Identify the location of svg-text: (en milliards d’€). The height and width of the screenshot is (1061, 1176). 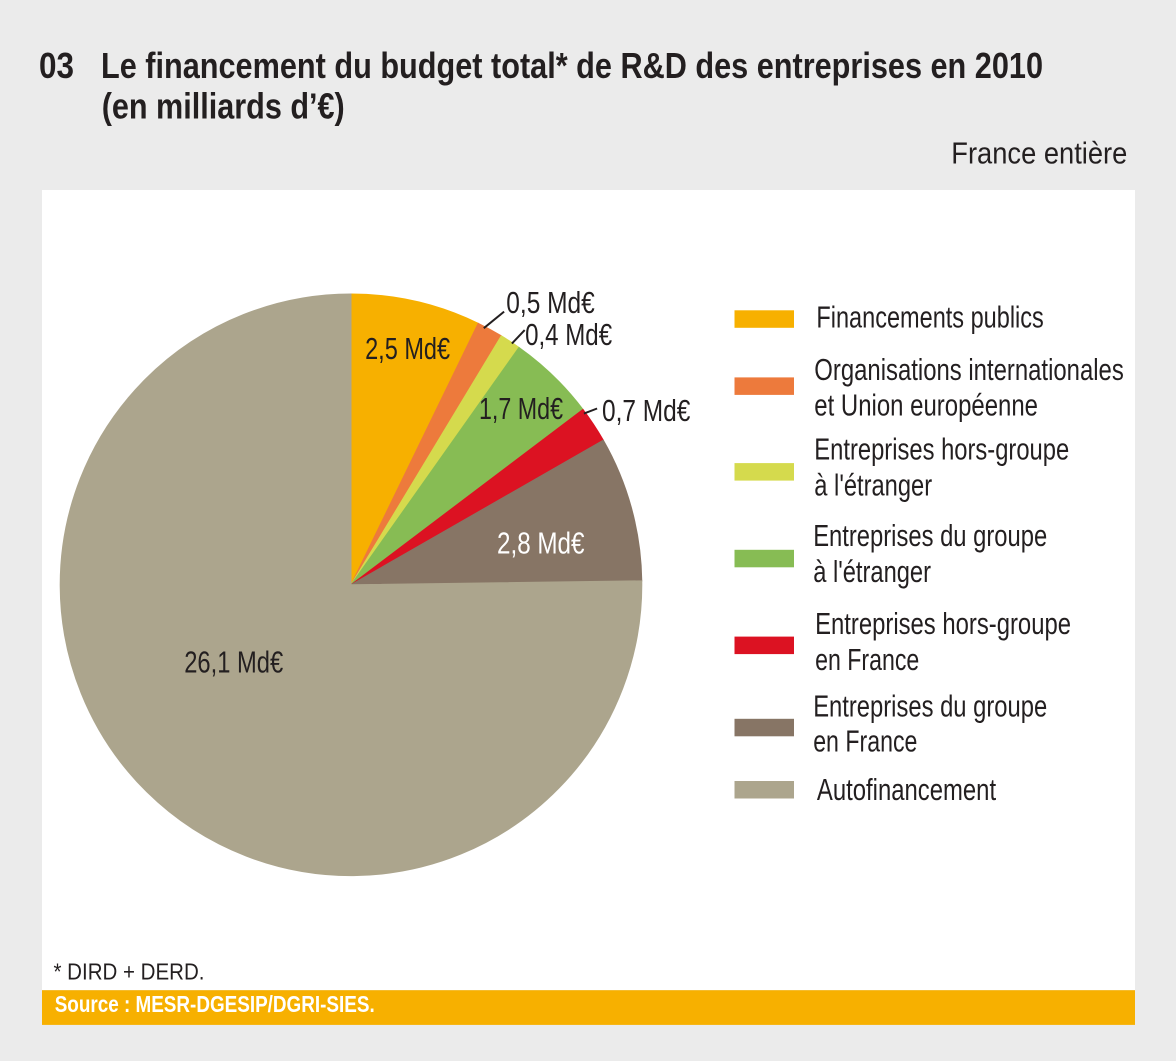
(223, 106).